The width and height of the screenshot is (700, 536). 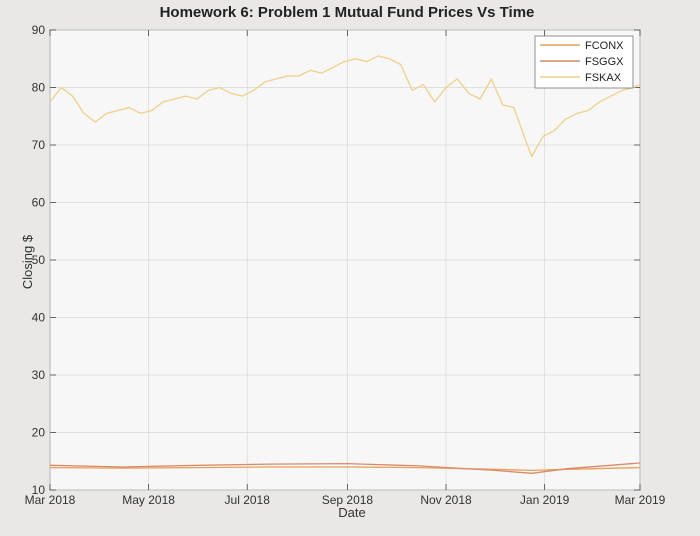 What do you see at coordinates (39, 318) in the screenshot?
I see `y-tick-label: 40` at bounding box center [39, 318].